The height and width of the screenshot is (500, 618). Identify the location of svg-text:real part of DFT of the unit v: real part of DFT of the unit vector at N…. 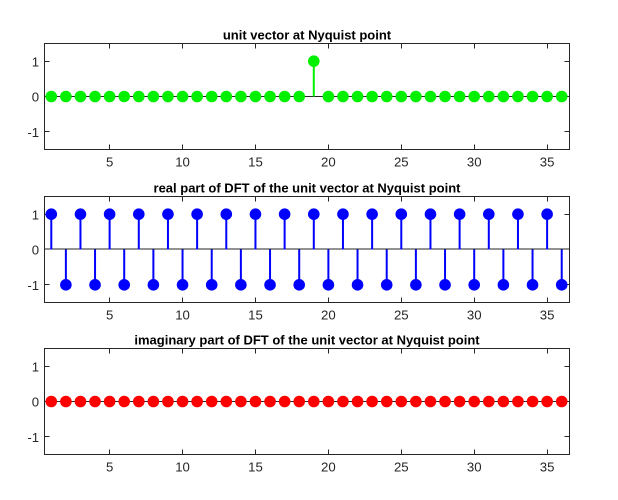
(308, 187).